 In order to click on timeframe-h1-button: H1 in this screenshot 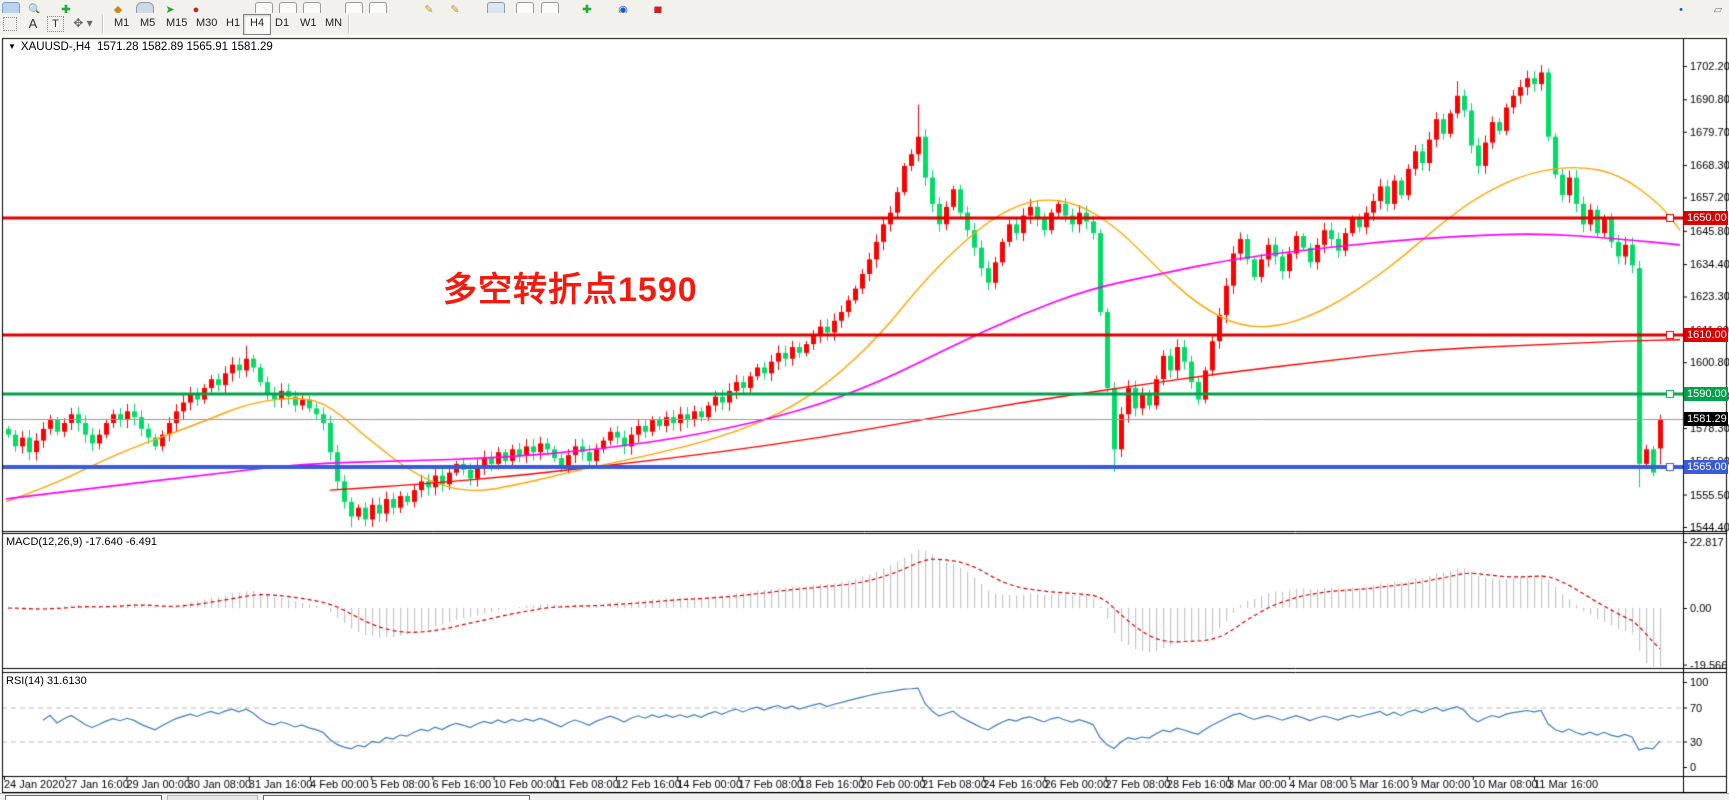, I will do `click(233, 23)`.